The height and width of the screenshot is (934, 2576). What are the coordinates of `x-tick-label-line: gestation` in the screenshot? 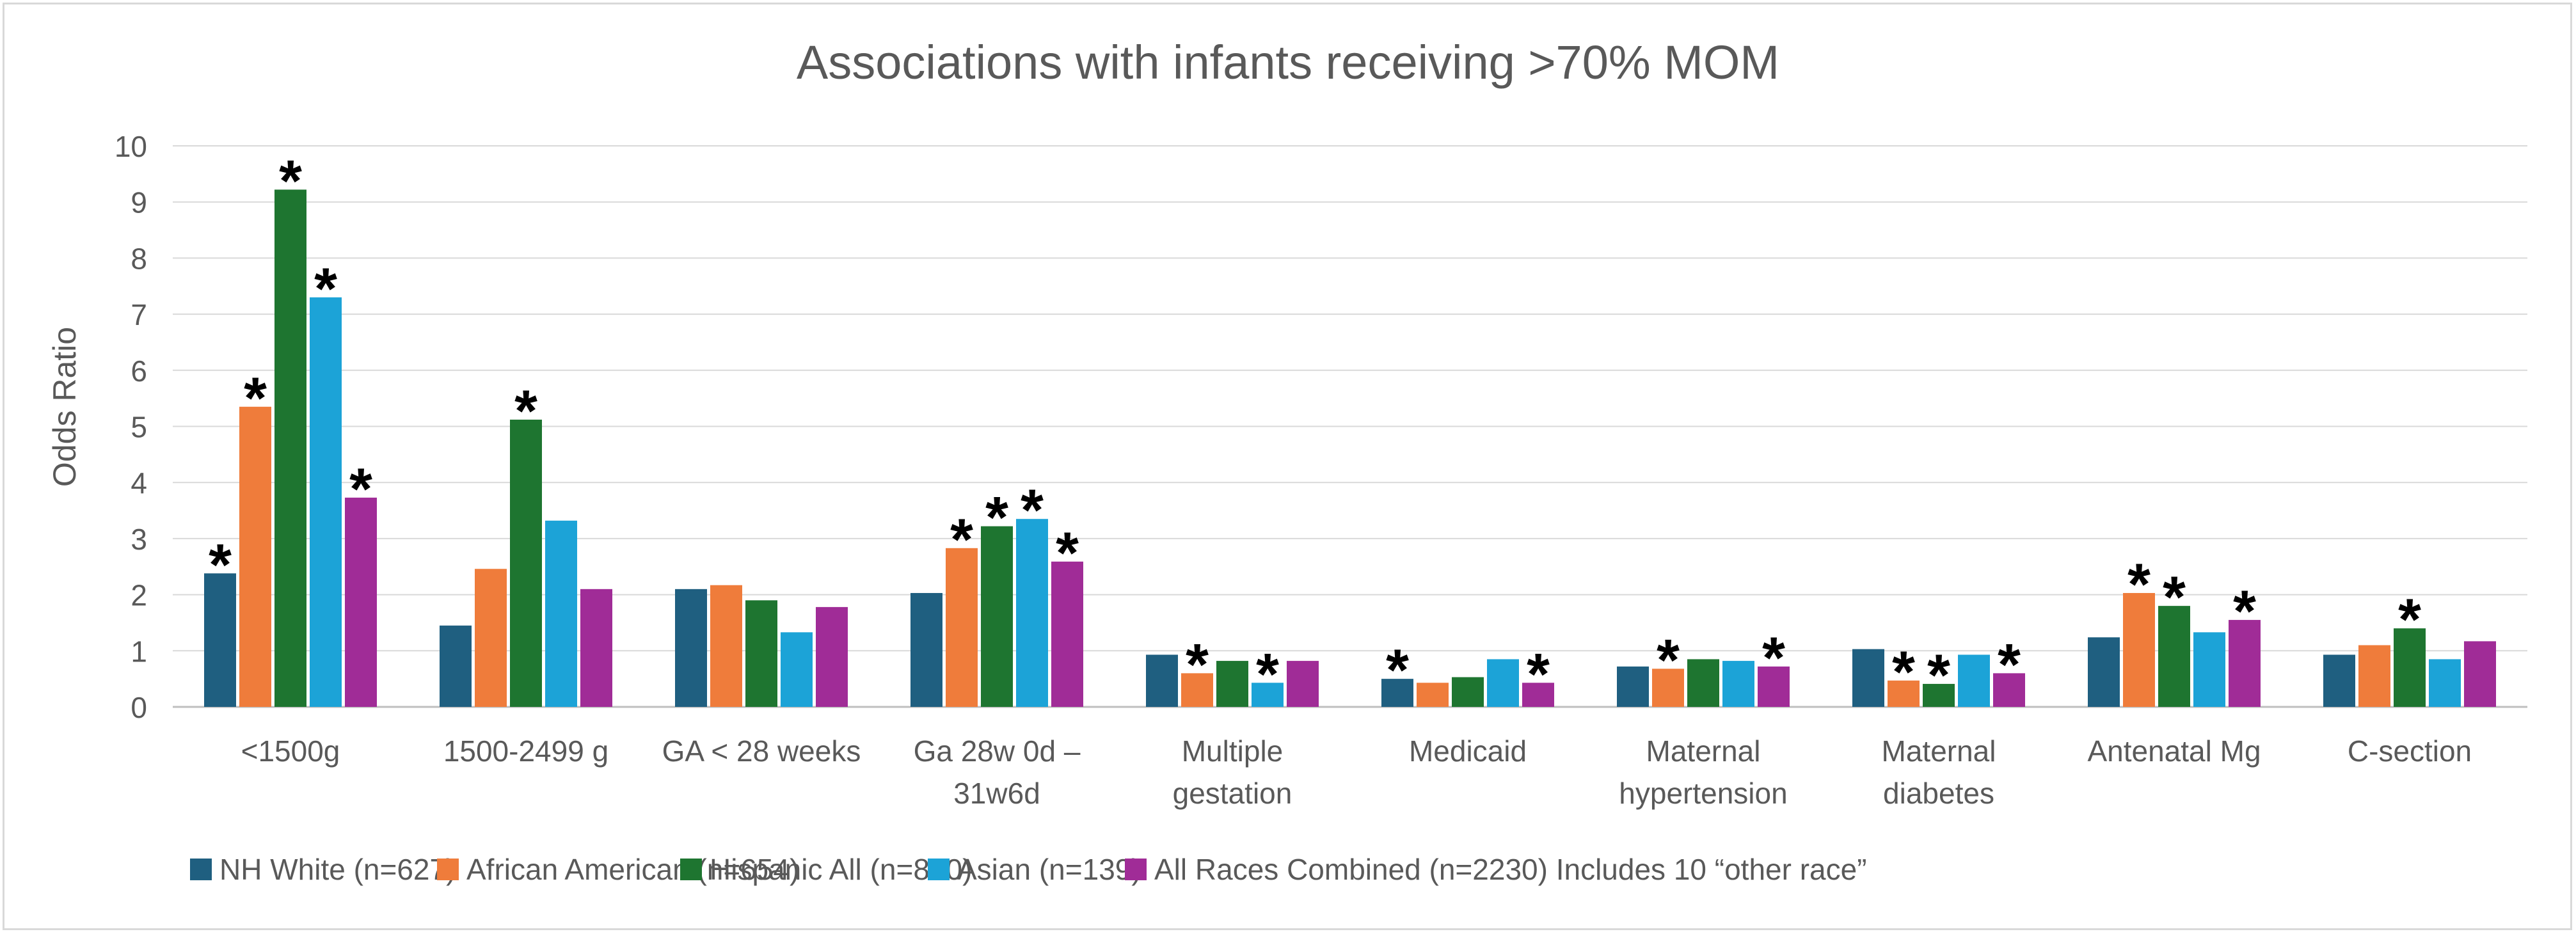 It's located at (1233, 793).